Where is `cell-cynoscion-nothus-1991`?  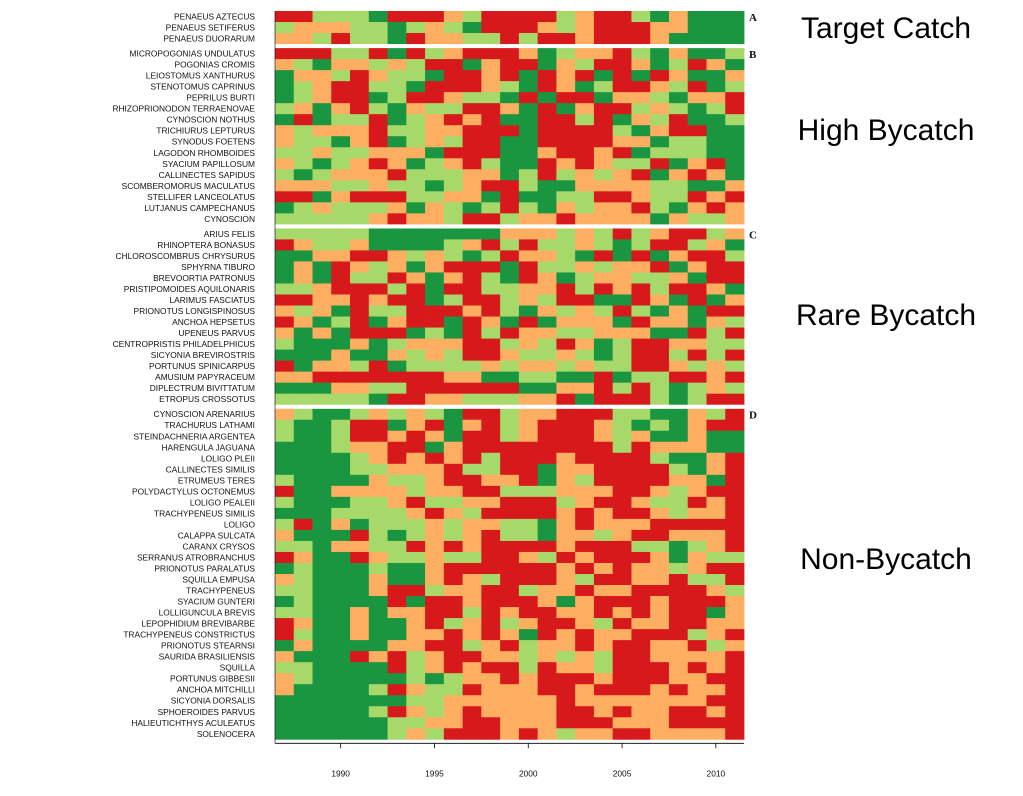
cell-cynoscion-nothus-1991 is located at coordinates (360, 120).